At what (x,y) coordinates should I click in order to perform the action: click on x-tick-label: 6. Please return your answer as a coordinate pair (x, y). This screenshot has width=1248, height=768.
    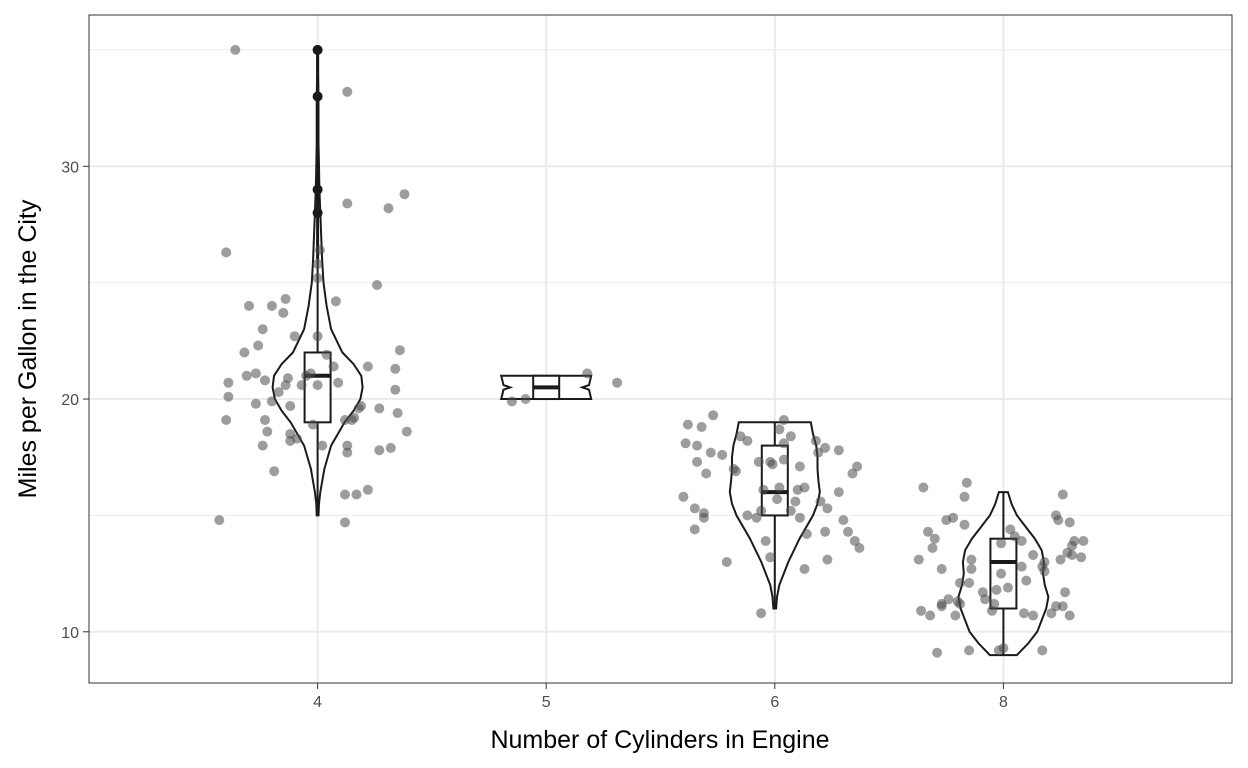
    Looking at the image, I should click on (774, 702).